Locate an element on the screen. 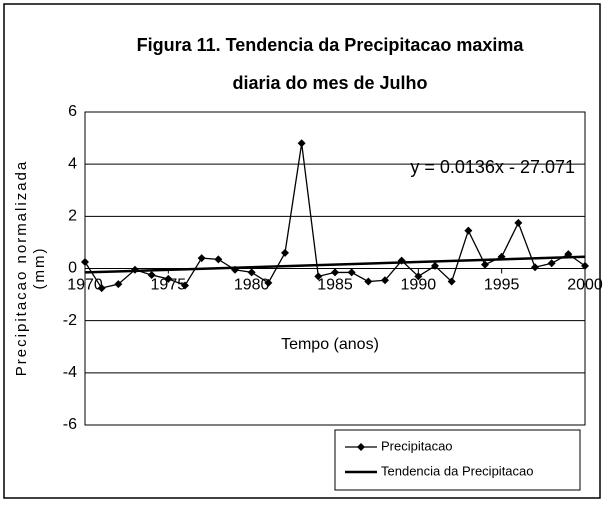  legend-label: Tendencia da Precipitacao is located at coordinates (457, 470).